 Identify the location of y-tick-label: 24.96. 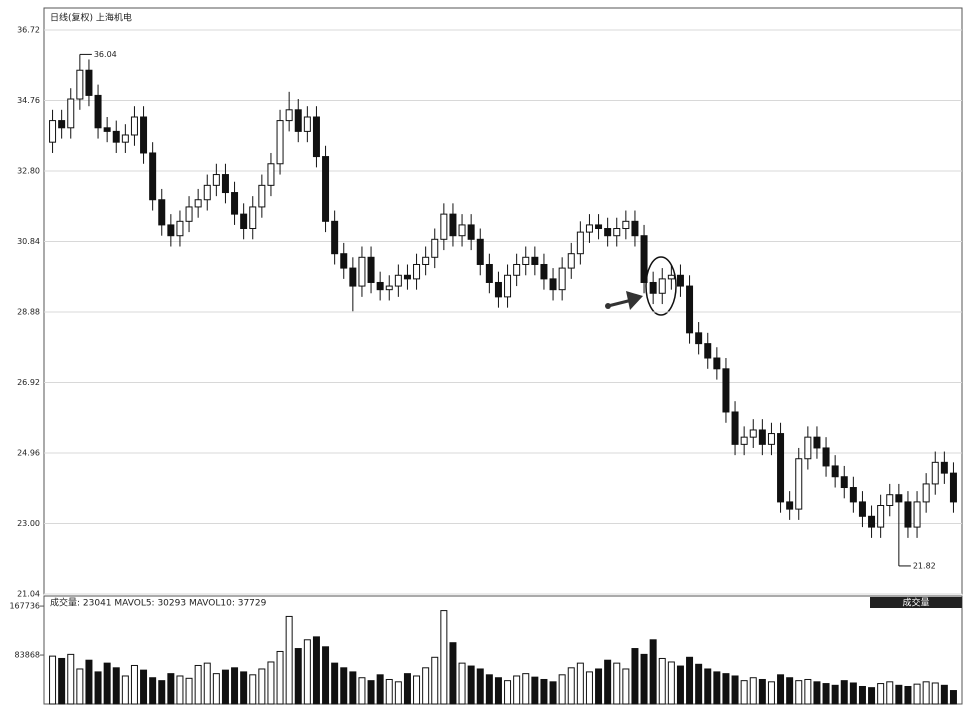
(28, 452).